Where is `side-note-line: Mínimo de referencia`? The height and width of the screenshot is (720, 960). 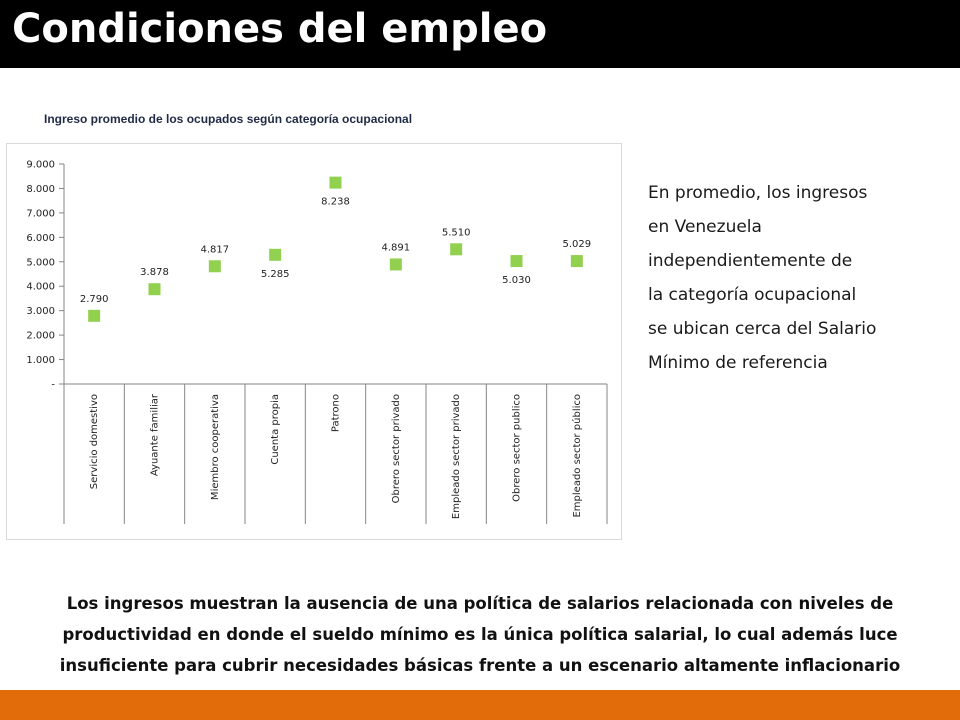 side-note-line: Mínimo de referencia is located at coordinates (738, 363).